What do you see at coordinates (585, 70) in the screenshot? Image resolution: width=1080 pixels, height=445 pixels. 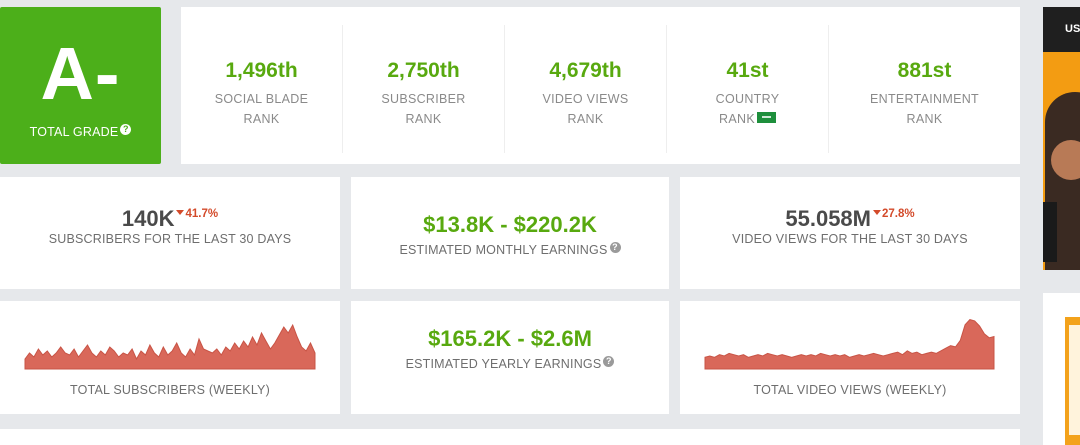 I see `rank-value: 4,679th` at bounding box center [585, 70].